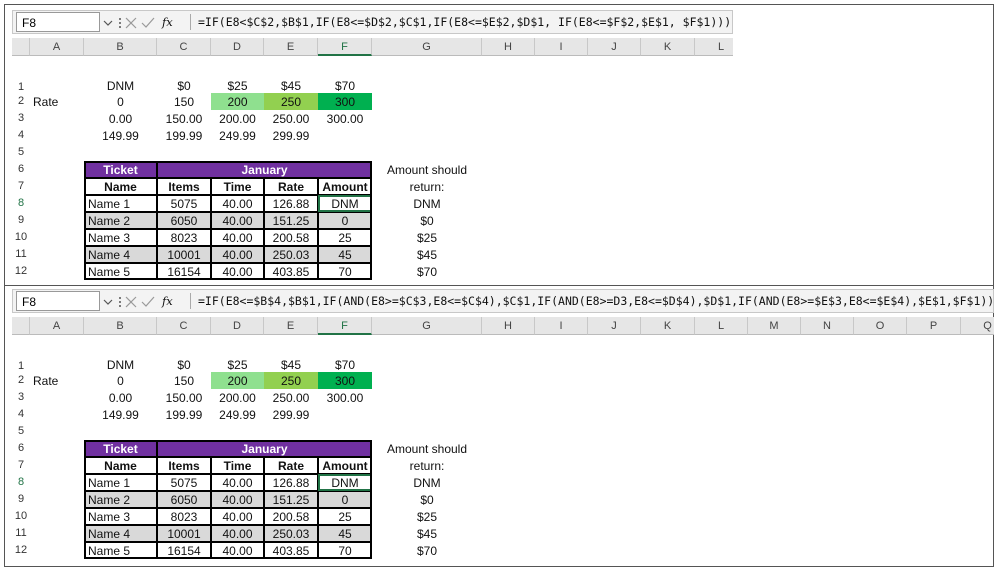 The image size is (998, 571). Describe the element at coordinates (120, 499) in the screenshot. I see `table-cell: Name 2` at that location.